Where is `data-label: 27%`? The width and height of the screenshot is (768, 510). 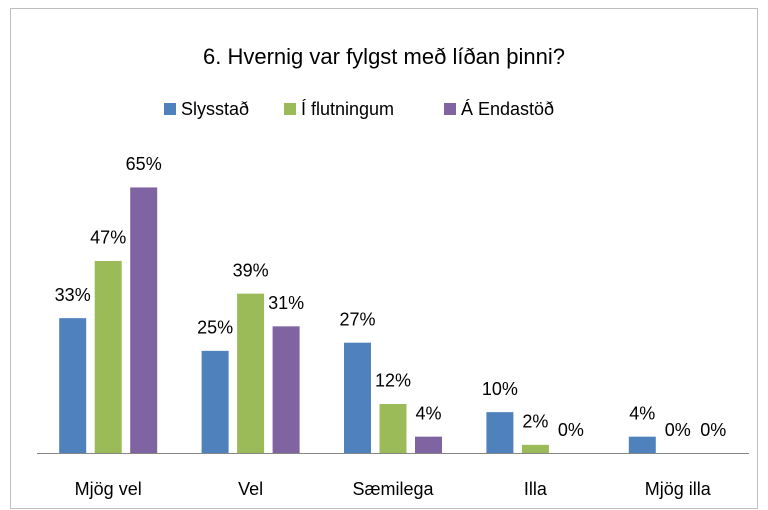 data-label: 27% is located at coordinates (357, 319).